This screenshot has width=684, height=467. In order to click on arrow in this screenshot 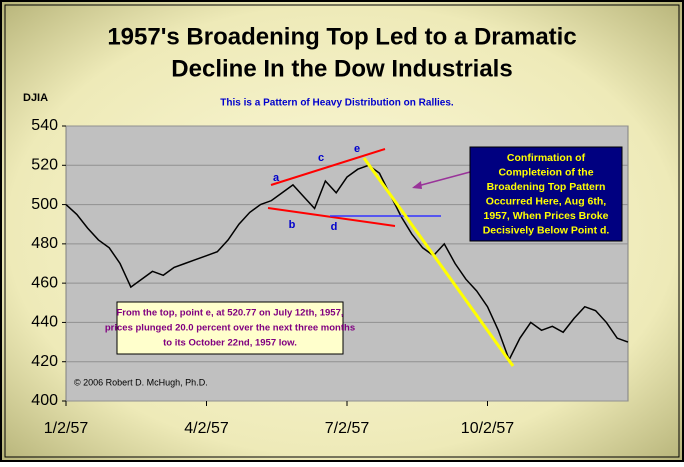, I will do `click(442, 179)`.